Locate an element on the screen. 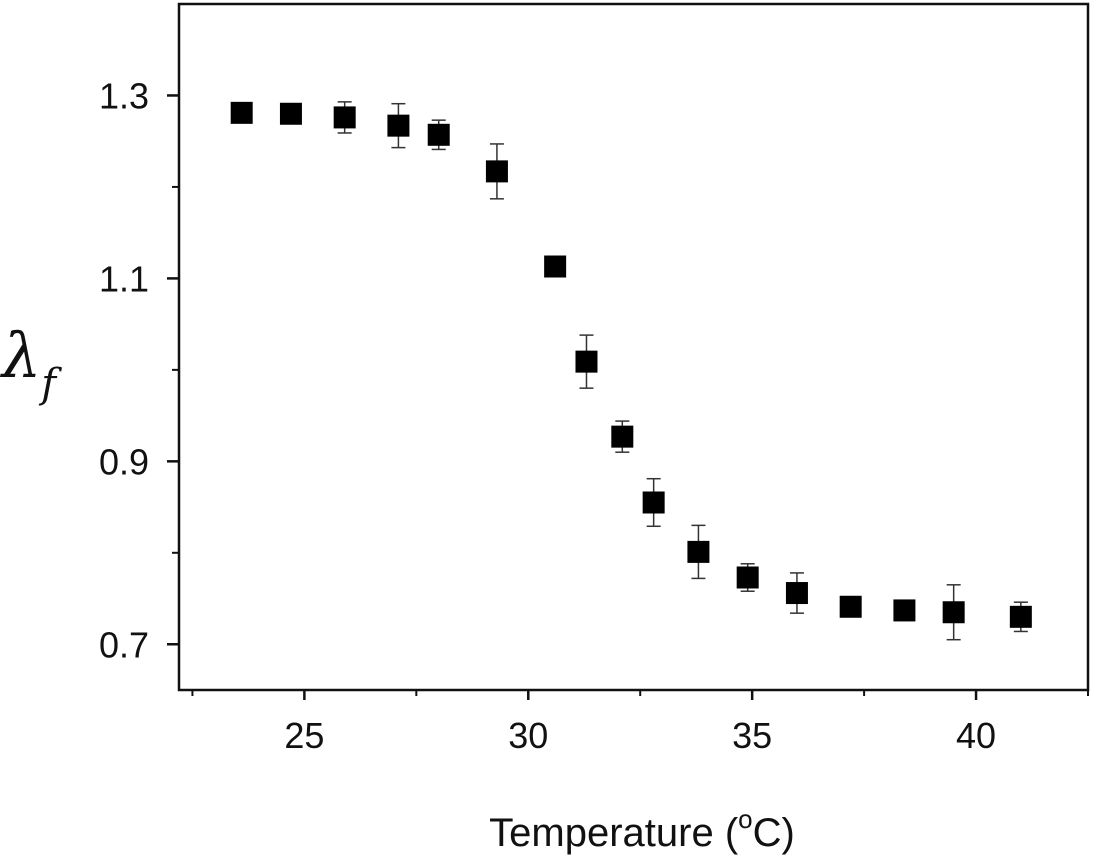  x-axis-title-main: Temperature ( is located at coordinates (614, 833).